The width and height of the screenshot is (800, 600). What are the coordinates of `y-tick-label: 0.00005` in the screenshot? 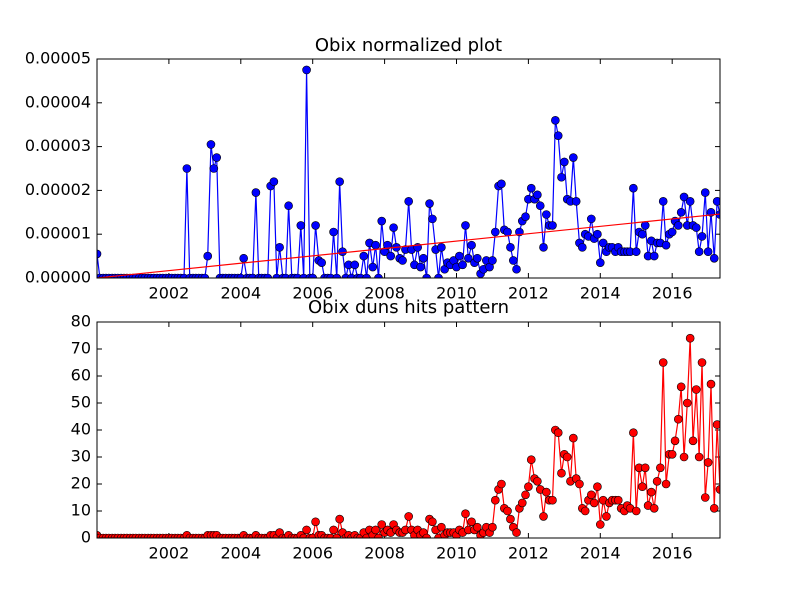 It's located at (58, 58).